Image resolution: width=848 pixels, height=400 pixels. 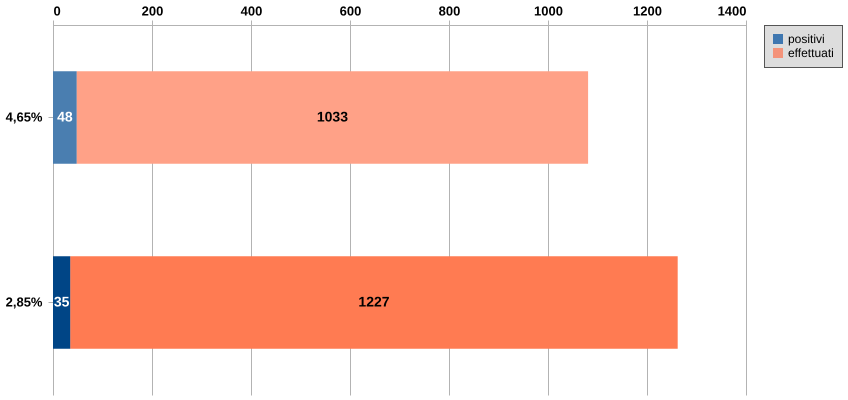 What do you see at coordinates (62, 302) in the screenshot?
I see `data-label: 35` at bounding box center [62, 302].